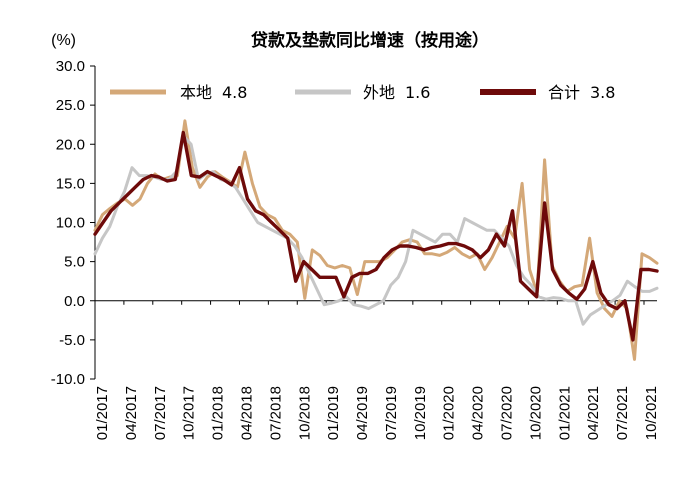 The image size is (698, 484). What do you see at coordinates (218, 413) in the screenshot?
I see `x-tick-label: 01/2018` at bounding box center [218, 413].